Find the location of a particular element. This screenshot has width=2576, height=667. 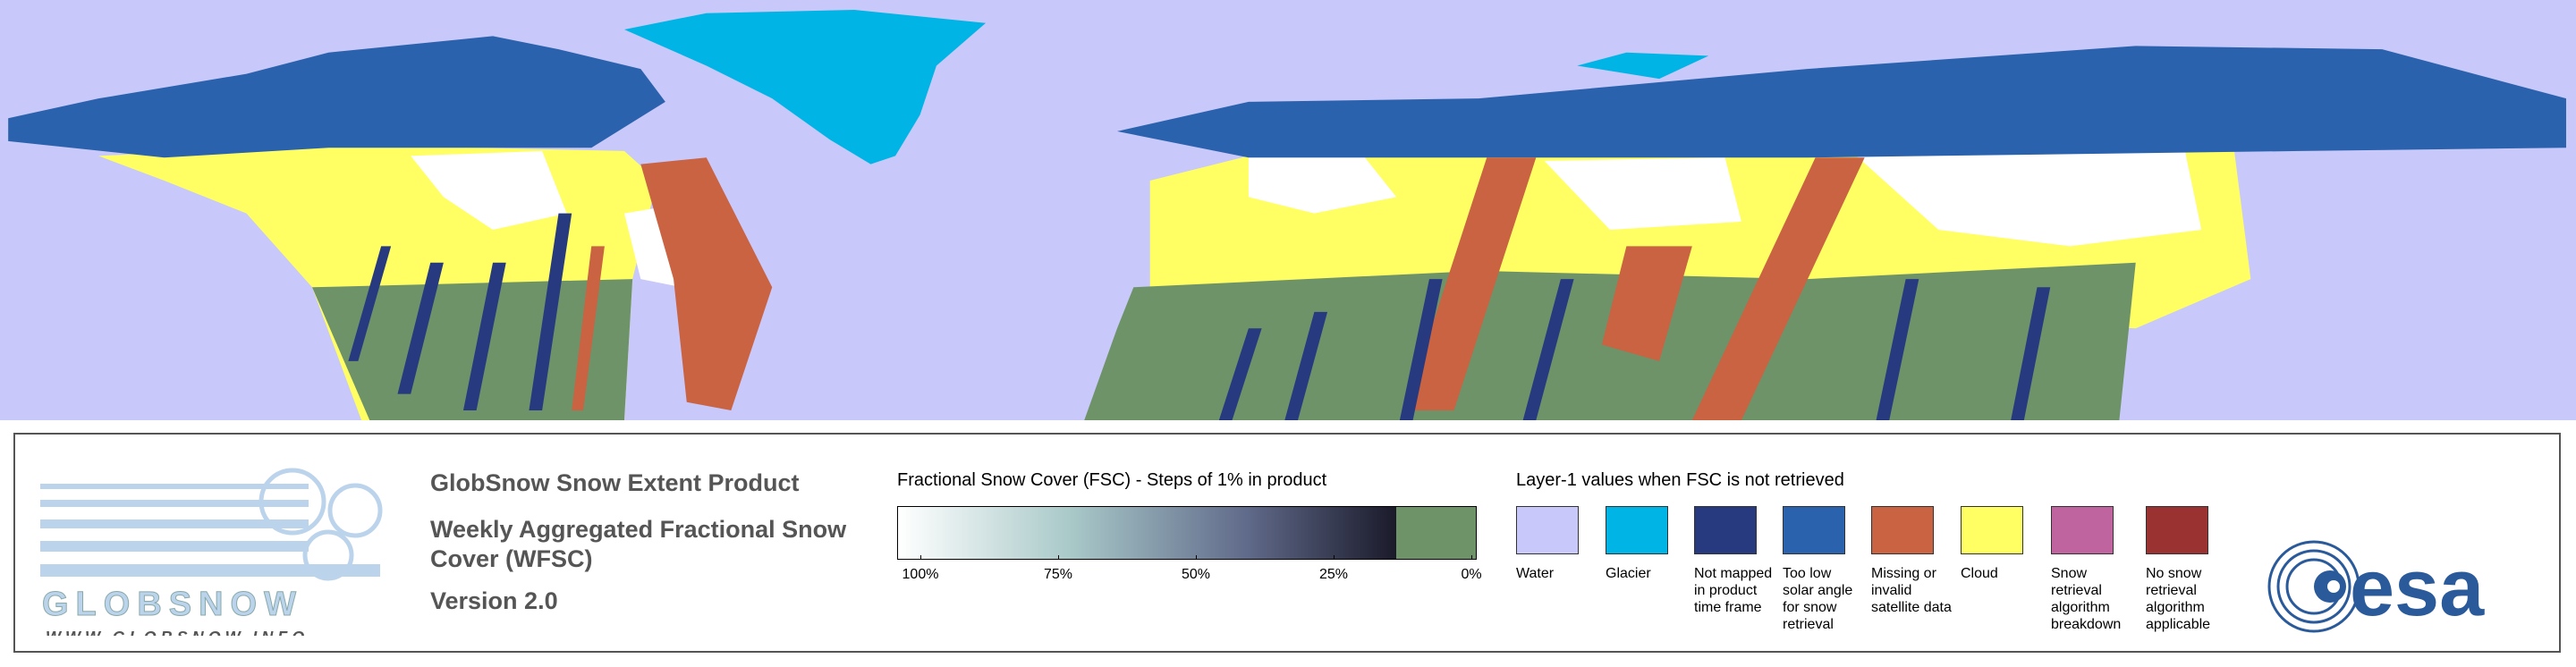

legend-label: Glacier is located at coordinates (1628, 574).